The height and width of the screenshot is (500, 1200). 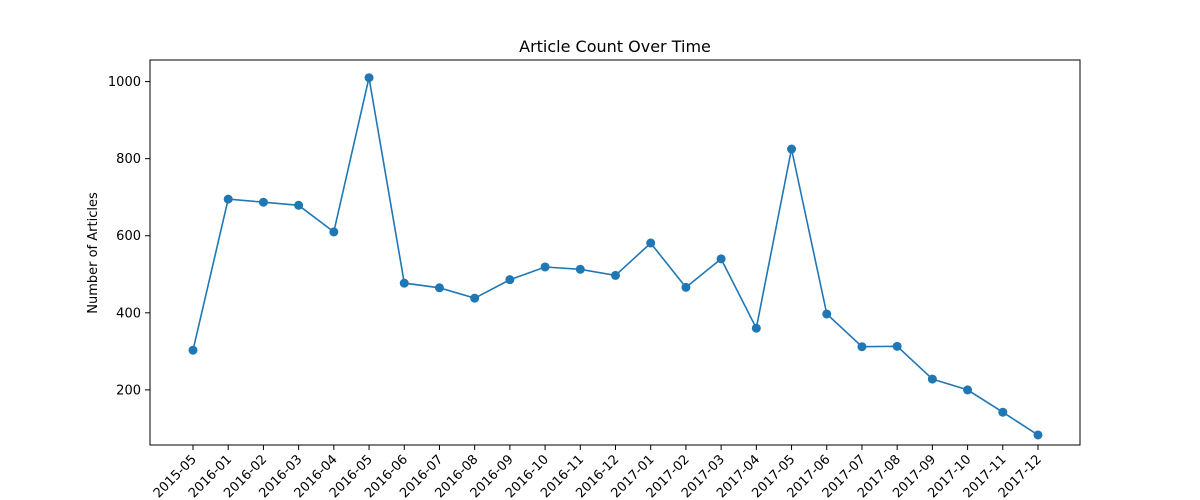 I want to click on chart-title: Article Count Over Time, so click(x=615, y=46).